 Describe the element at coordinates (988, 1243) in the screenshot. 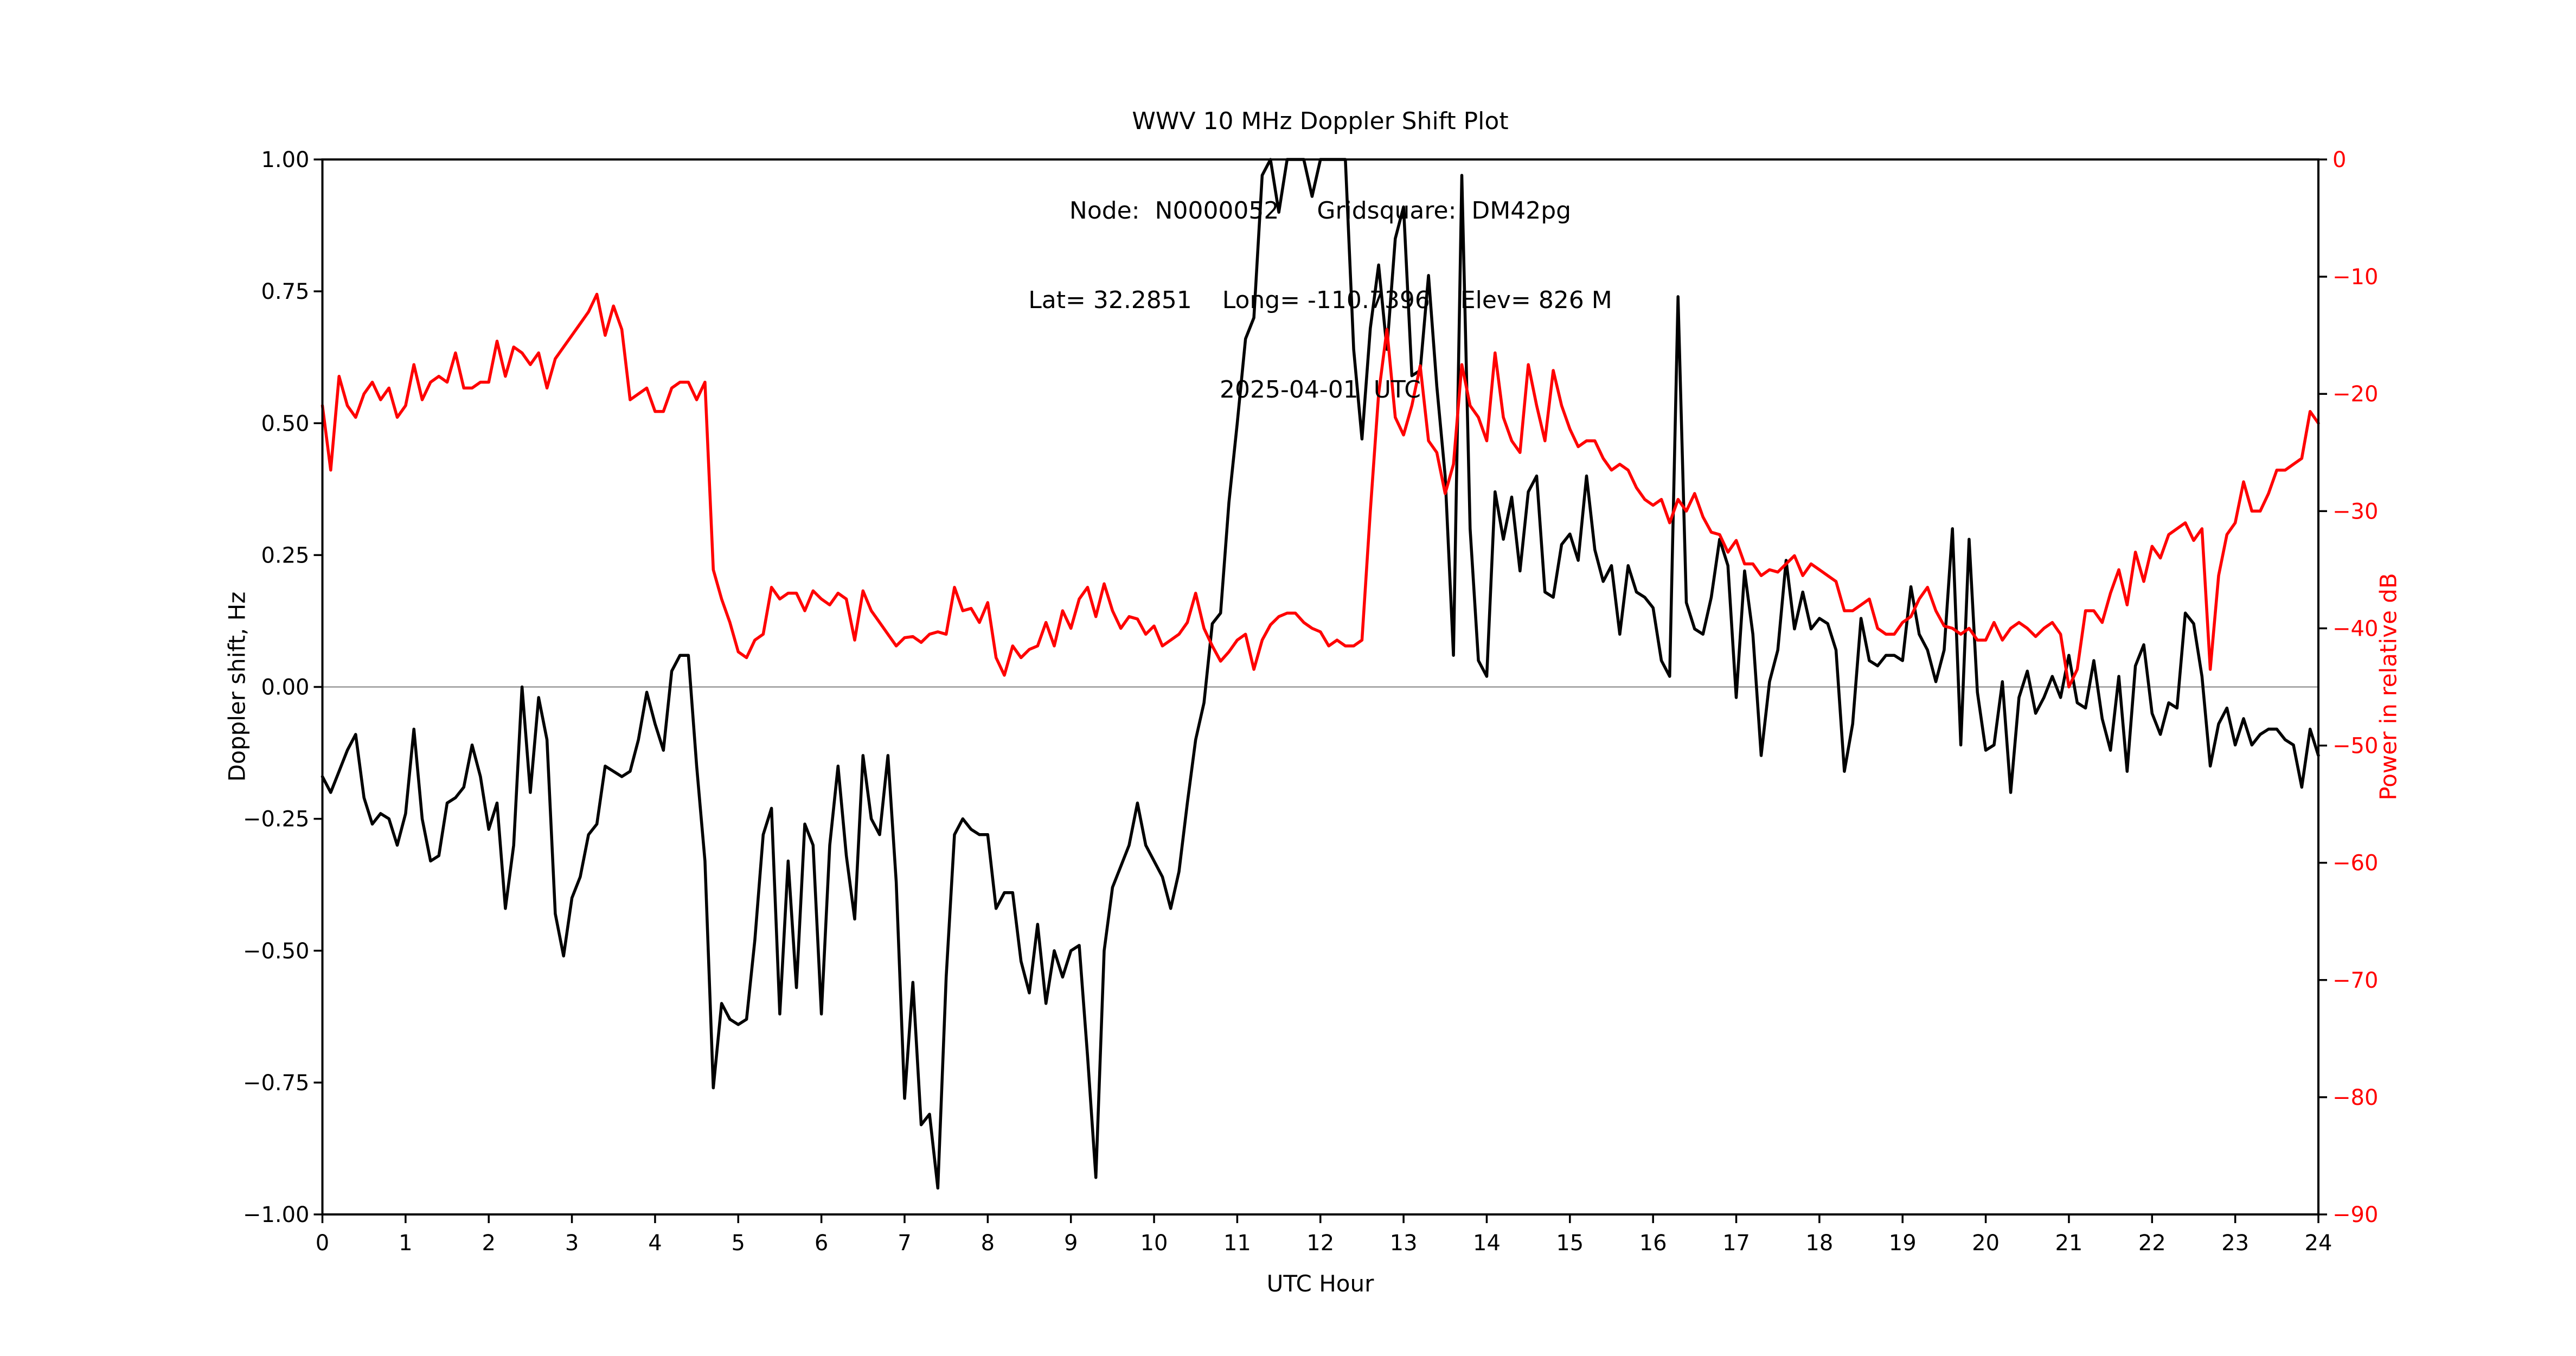

I see `x-tick-label: 8` at that location.